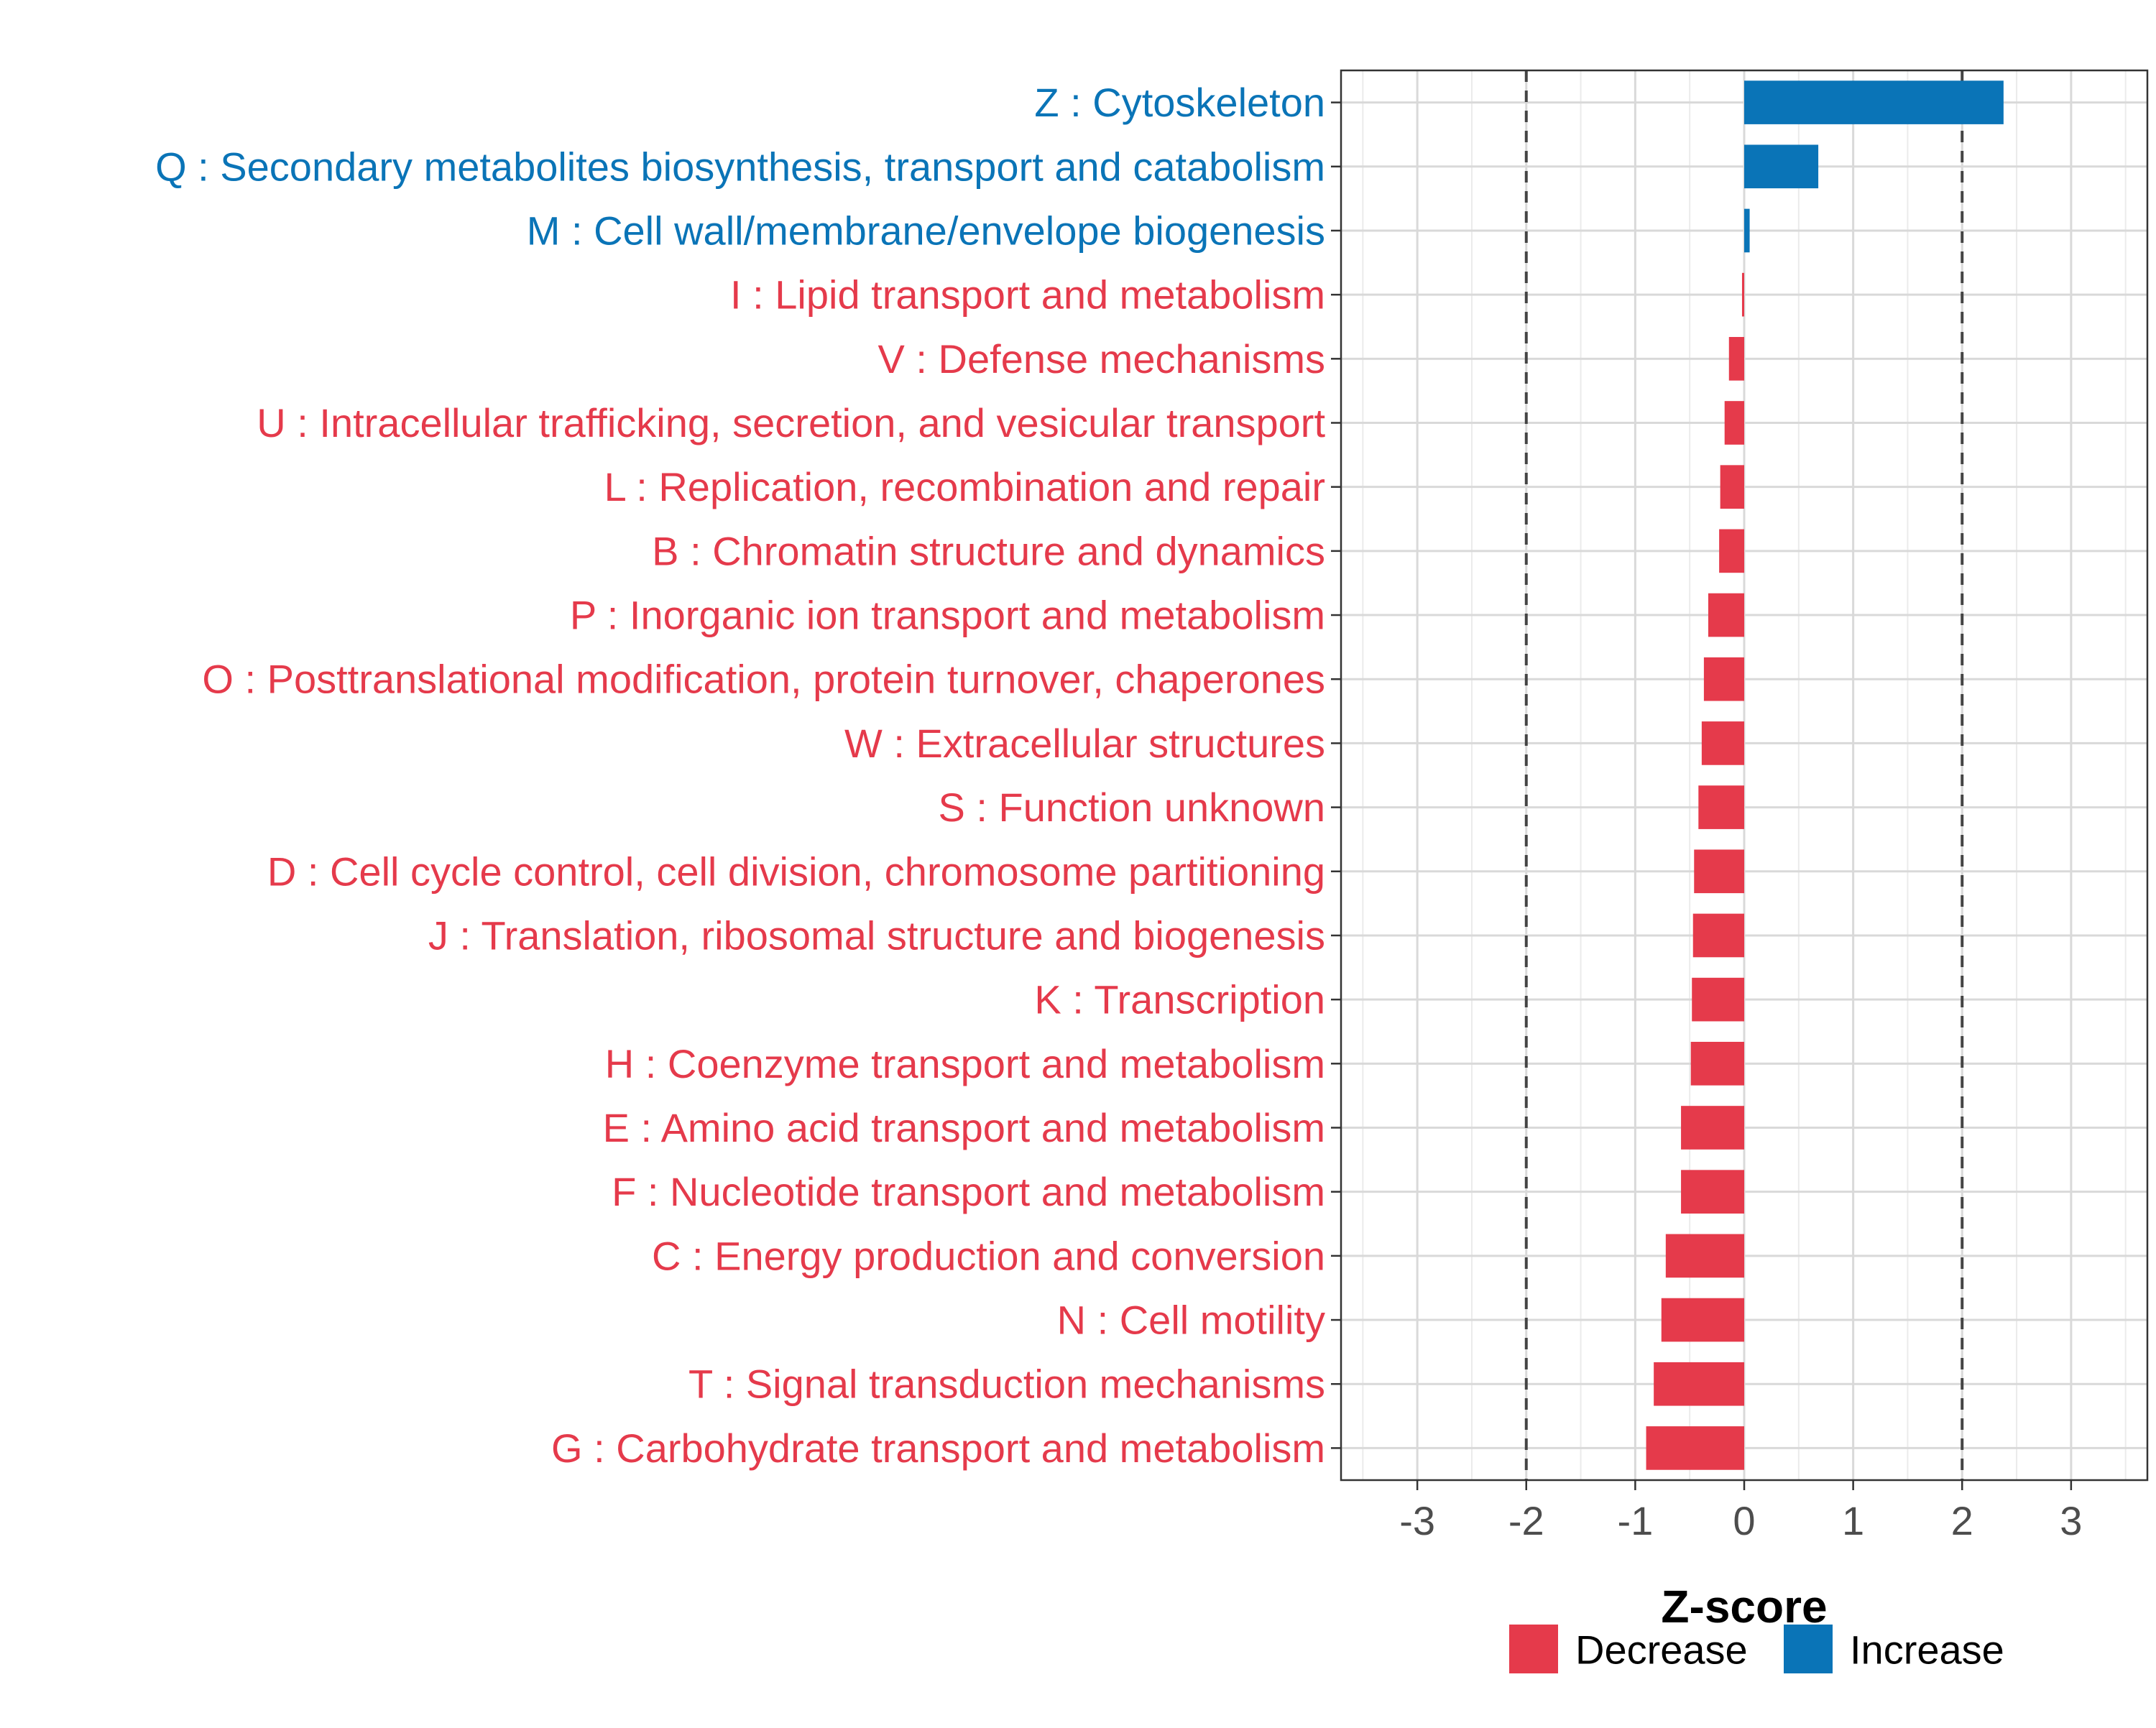  What do you see at coordinates (1084, 743) in the screenshot?
I see `category-label: W : Extracellular structures` at bounding box center [1084, 743].